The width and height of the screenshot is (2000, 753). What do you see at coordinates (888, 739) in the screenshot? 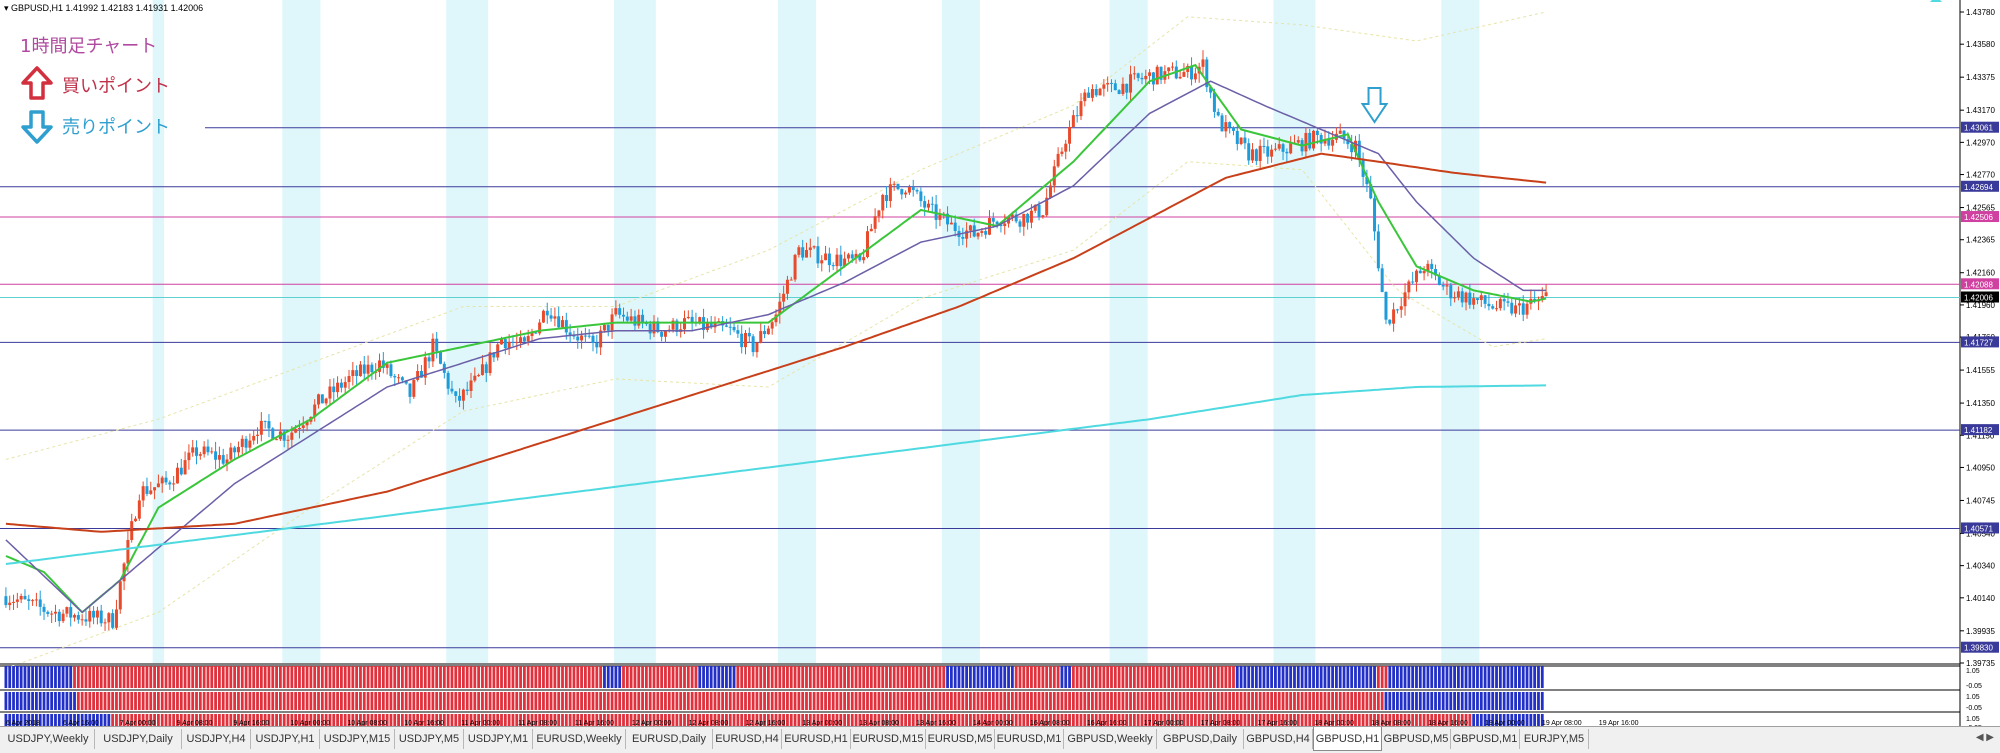
I see `tab-eurusd-m15: EURUSD,M15` at bounding box center [888, 739].